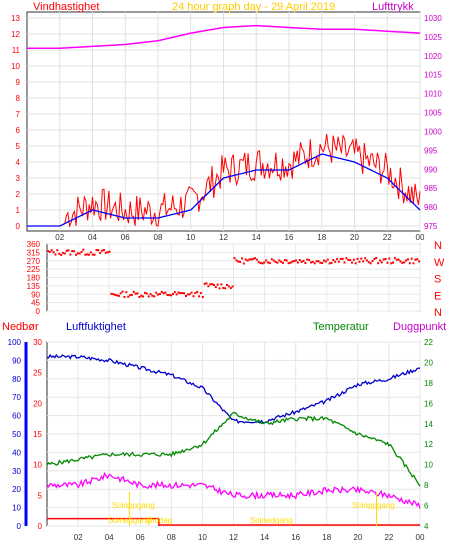 The height and width of the screenshot is (543, 460). I want to click on rain-tick-label: 20, so click(37, 403).